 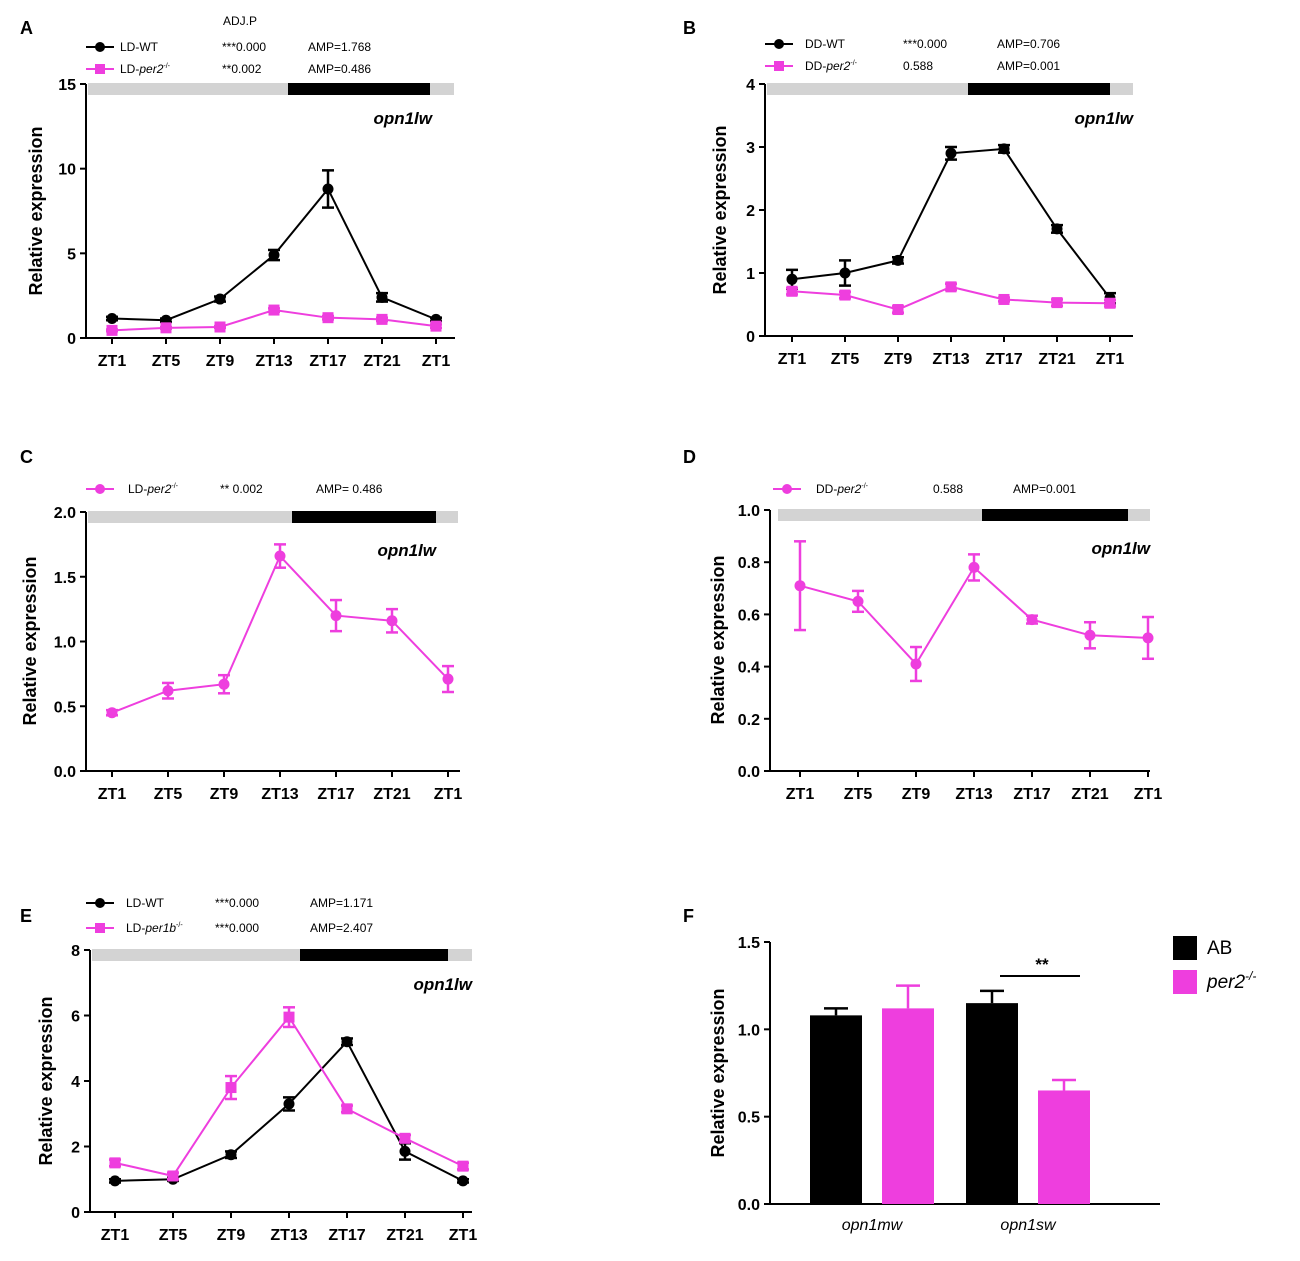 I want to click on text-span: DD-WT, so click(x=825, y=44).